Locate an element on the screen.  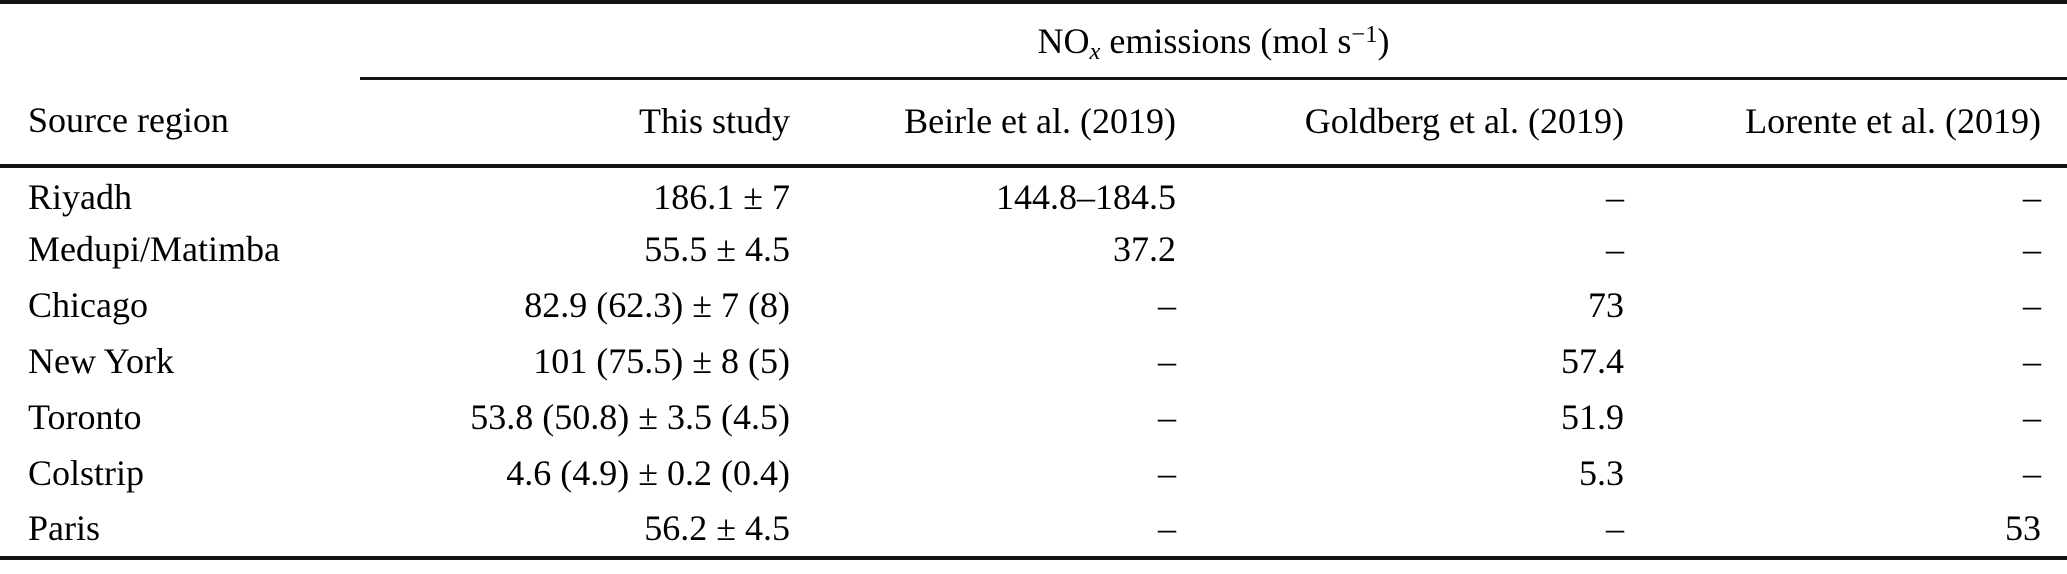
cell-region: Paris is located at coordinates (64, 528).